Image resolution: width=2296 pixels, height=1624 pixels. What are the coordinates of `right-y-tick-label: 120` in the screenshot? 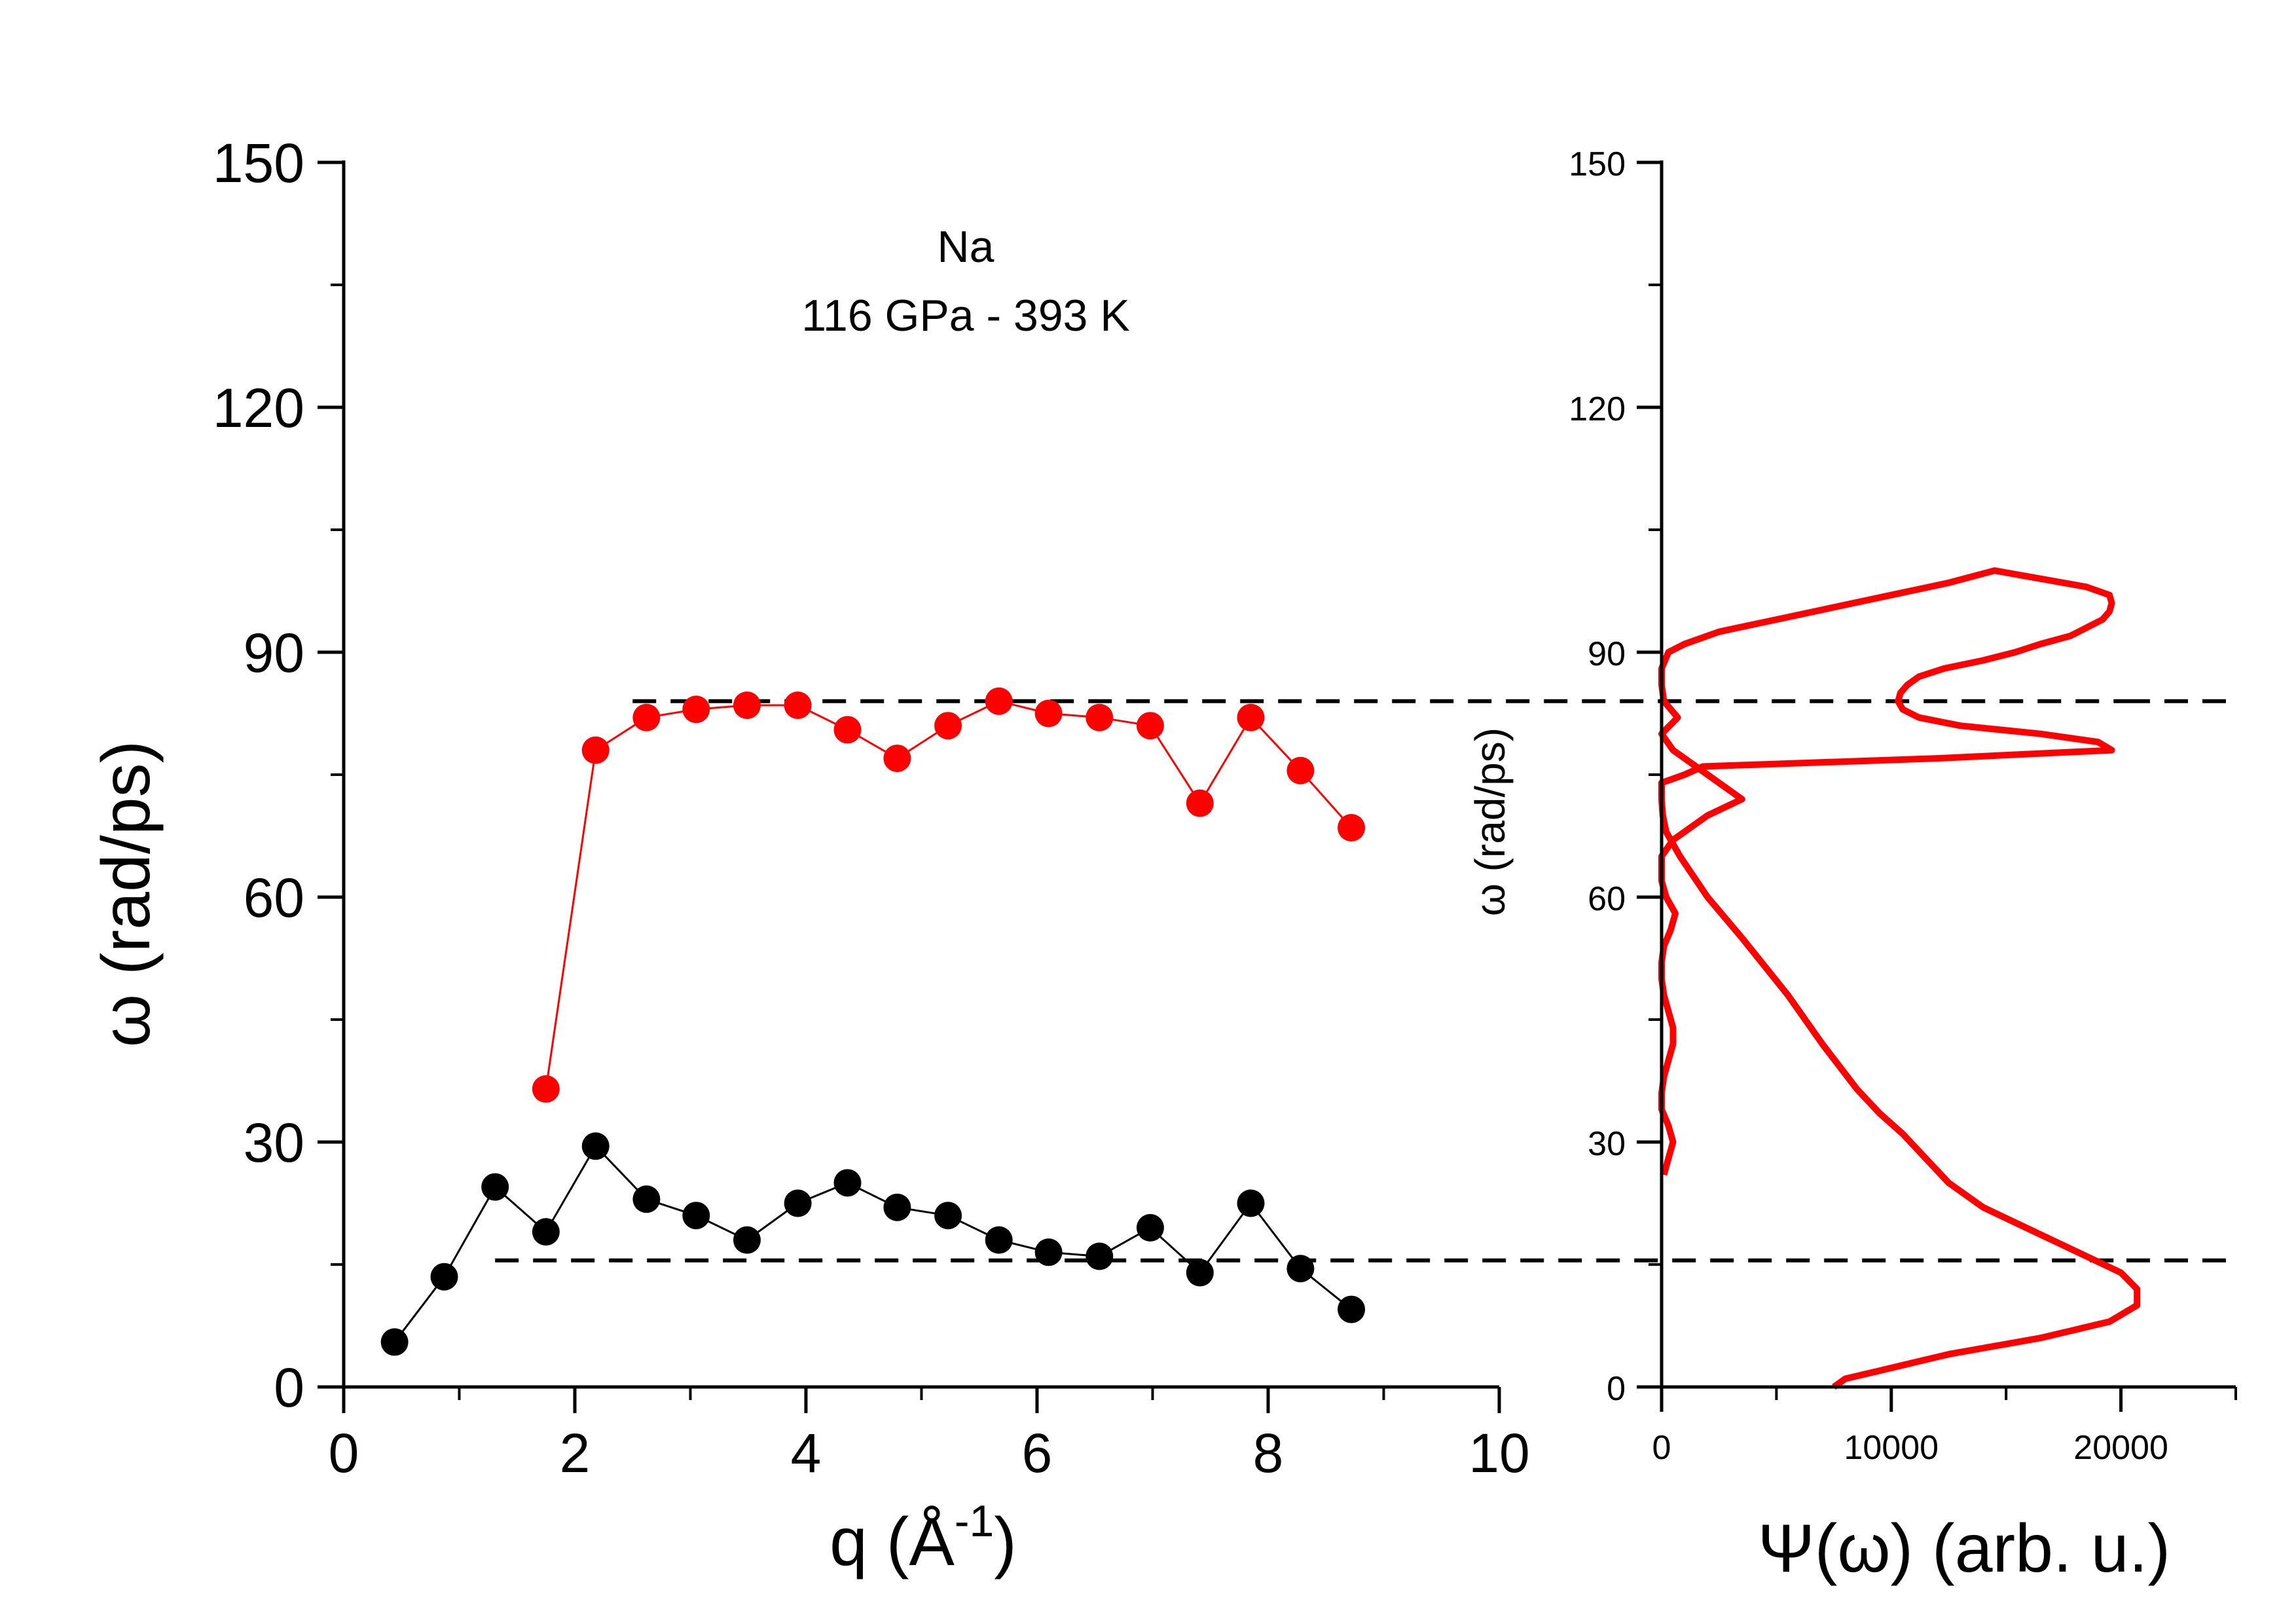 It's located at (1597, 409).